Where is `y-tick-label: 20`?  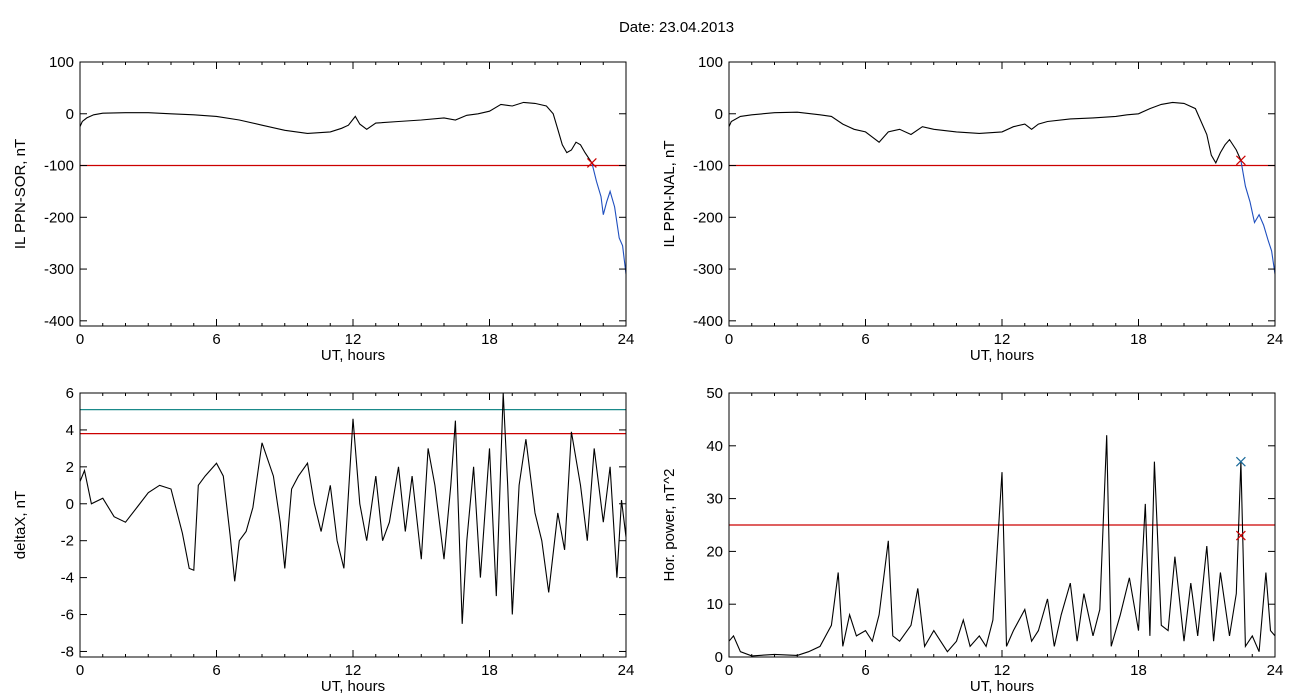 y-tick-label: 20 is located at coordinates (714, 551).